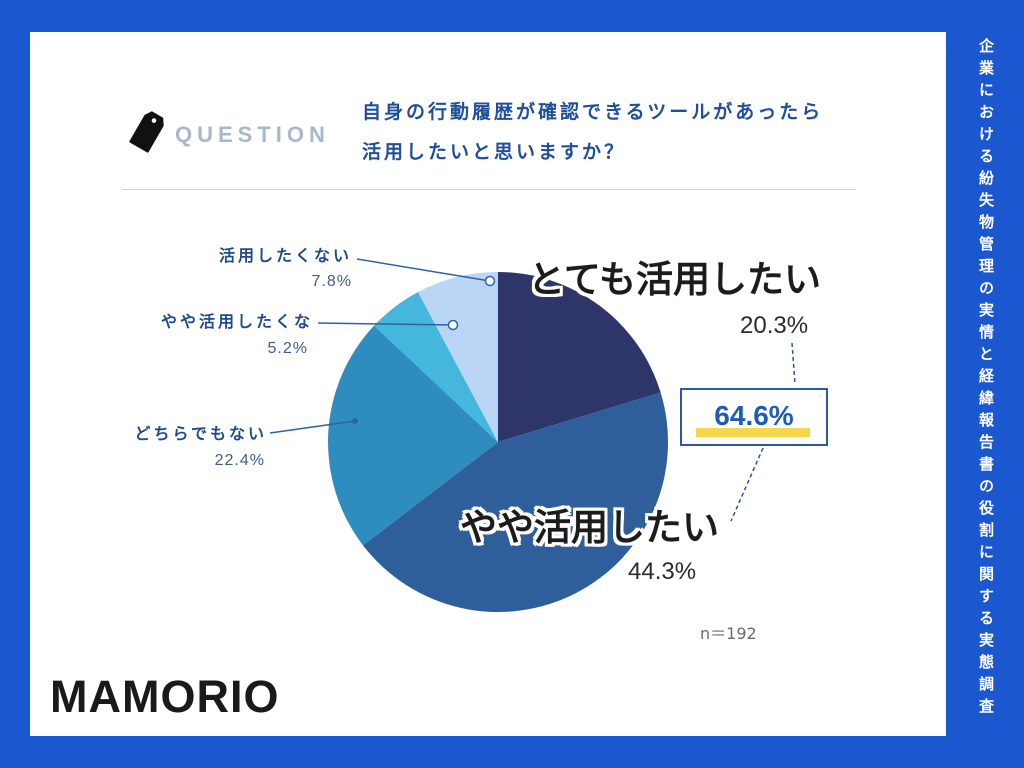 The width and height of the screenshot is (1024, 768). What do you see at coordinates (331, 281) in the screenshot?
I see `value-not-want: 7.8%` at bounding box center [331, 281].